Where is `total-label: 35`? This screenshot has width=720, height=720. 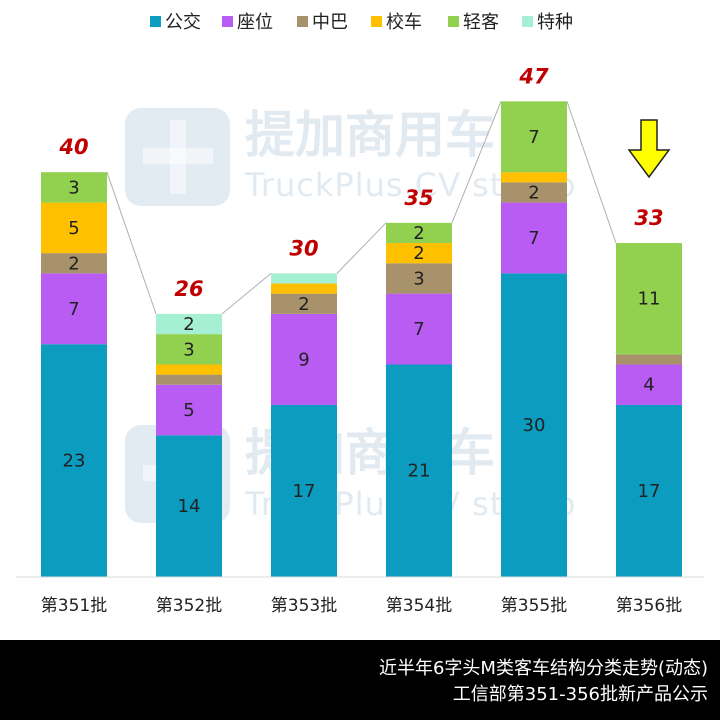
total-label: 35 is located at coordinates (418, 198).